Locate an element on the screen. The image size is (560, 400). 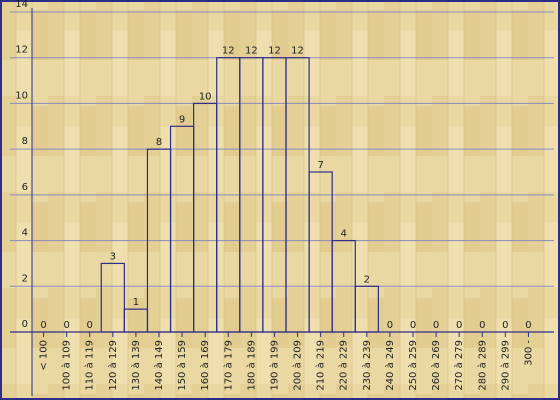
data-label: 9 is located at coordinates (182, 119).